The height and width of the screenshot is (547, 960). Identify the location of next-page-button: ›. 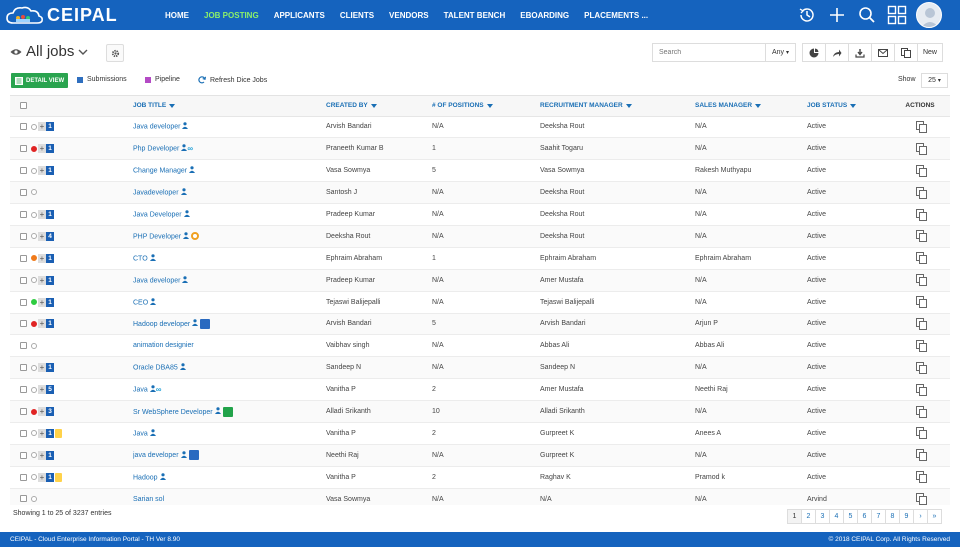
(920, 516).